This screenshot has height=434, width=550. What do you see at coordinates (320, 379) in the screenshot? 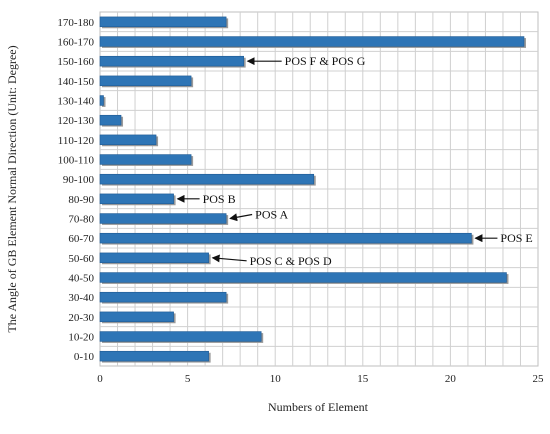
I see `x-tick-labels: 0 5 10 15 20 25` at bounding box center [320, 379].